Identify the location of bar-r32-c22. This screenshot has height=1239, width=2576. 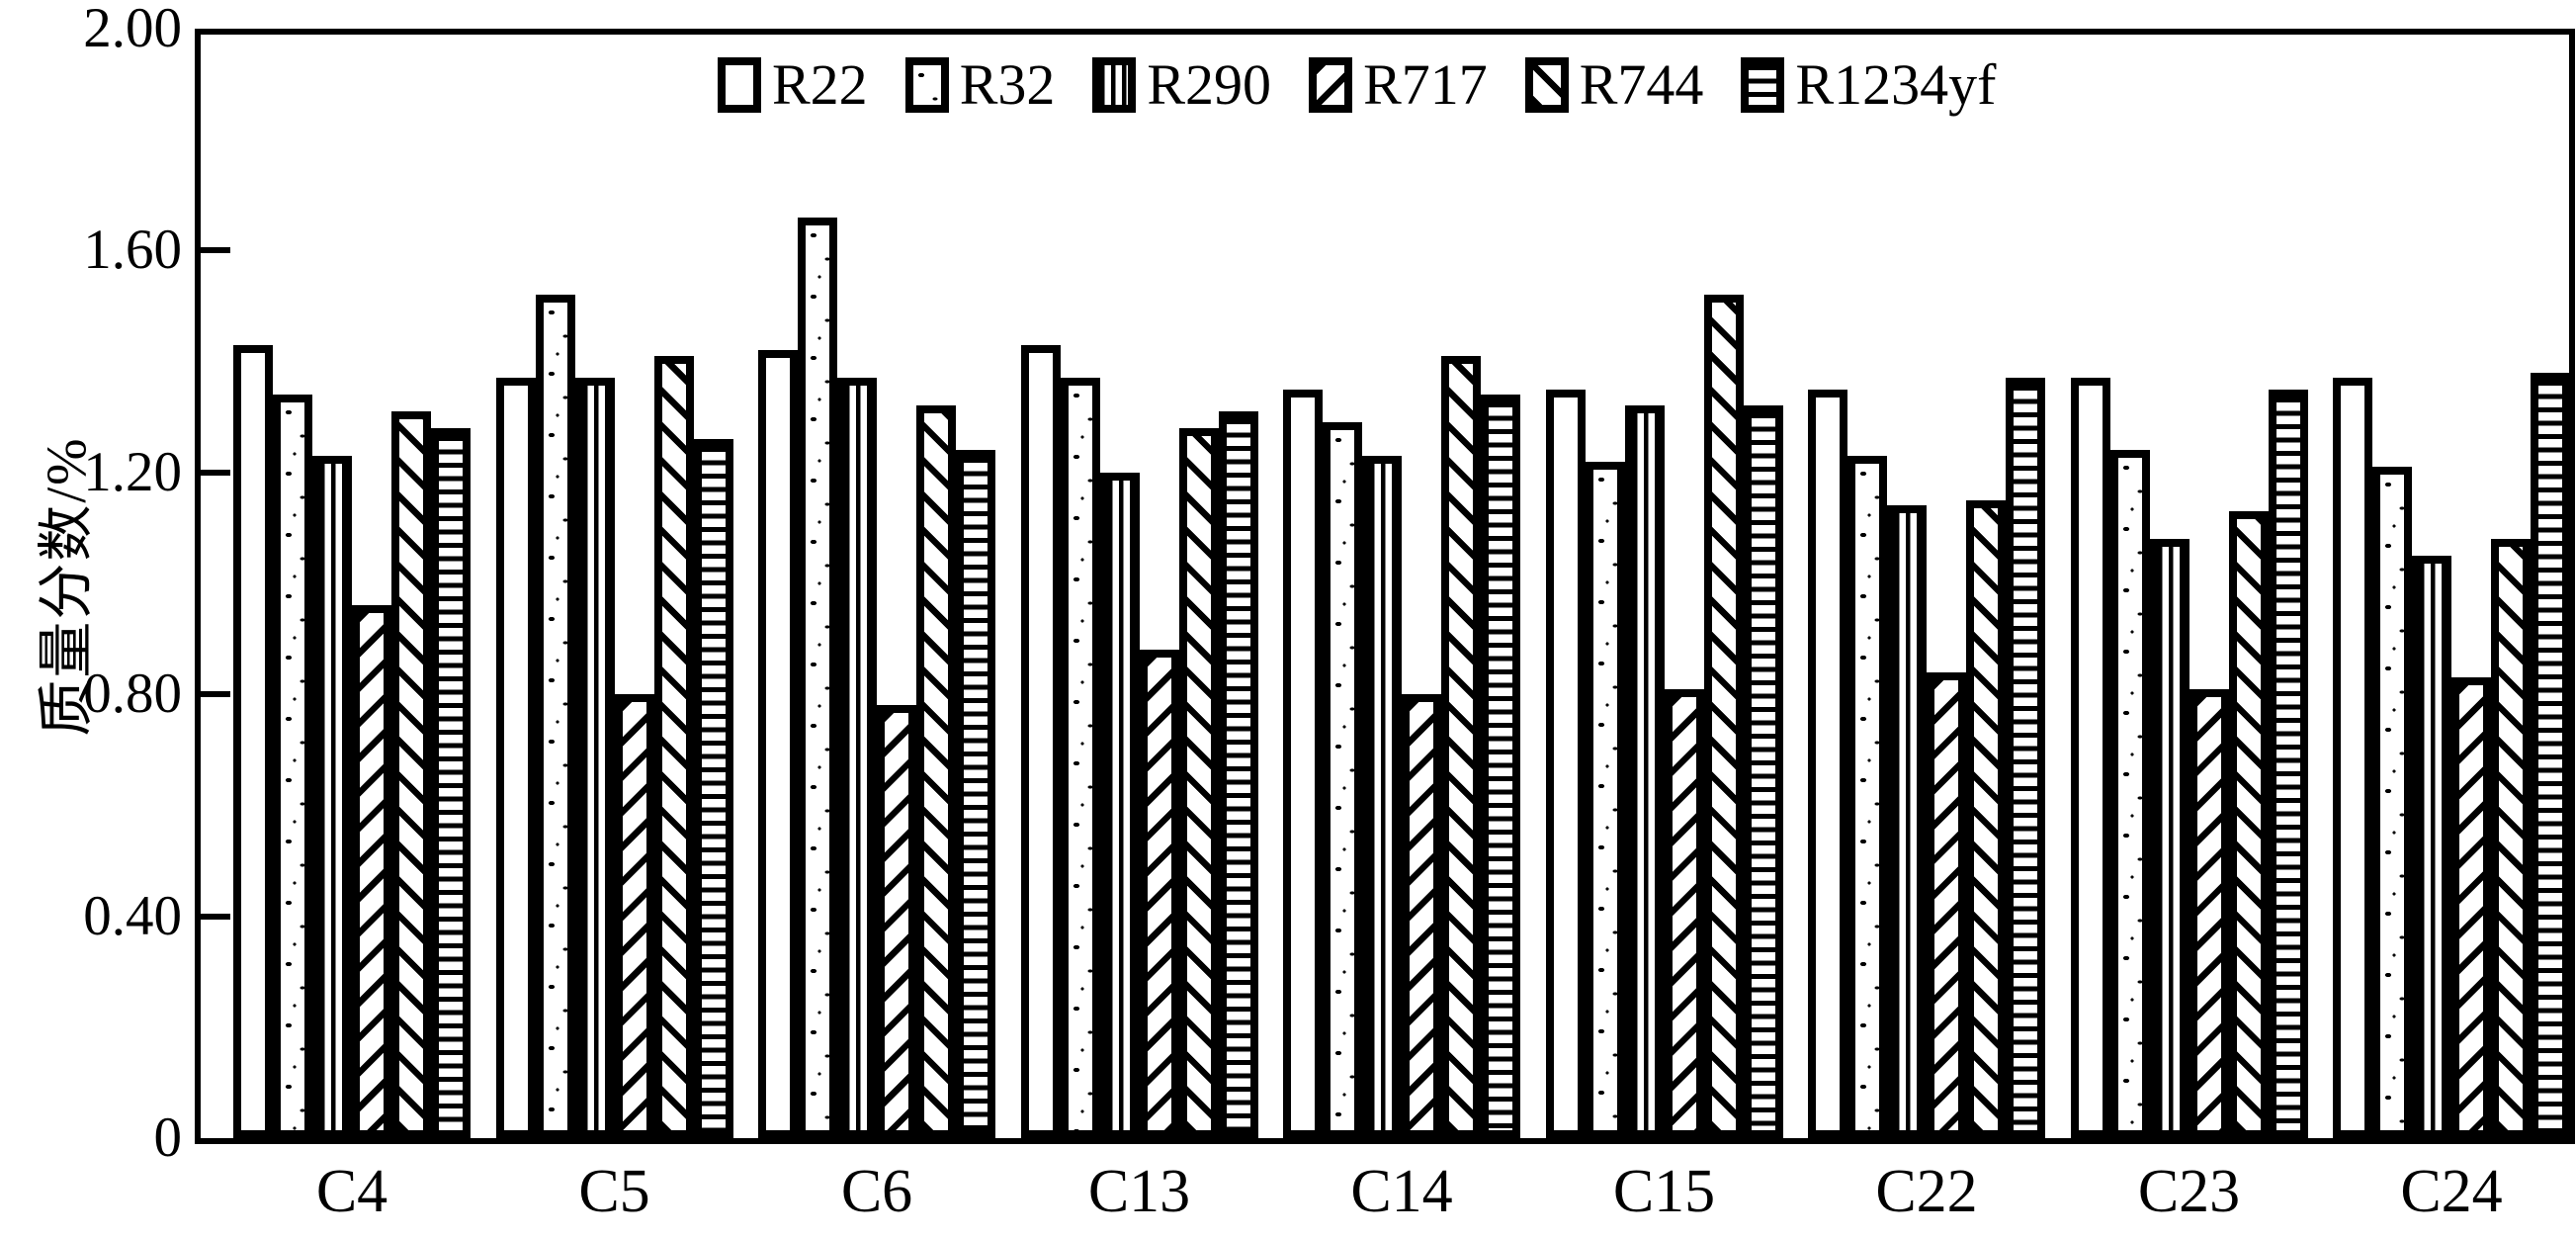
(1867, 797).